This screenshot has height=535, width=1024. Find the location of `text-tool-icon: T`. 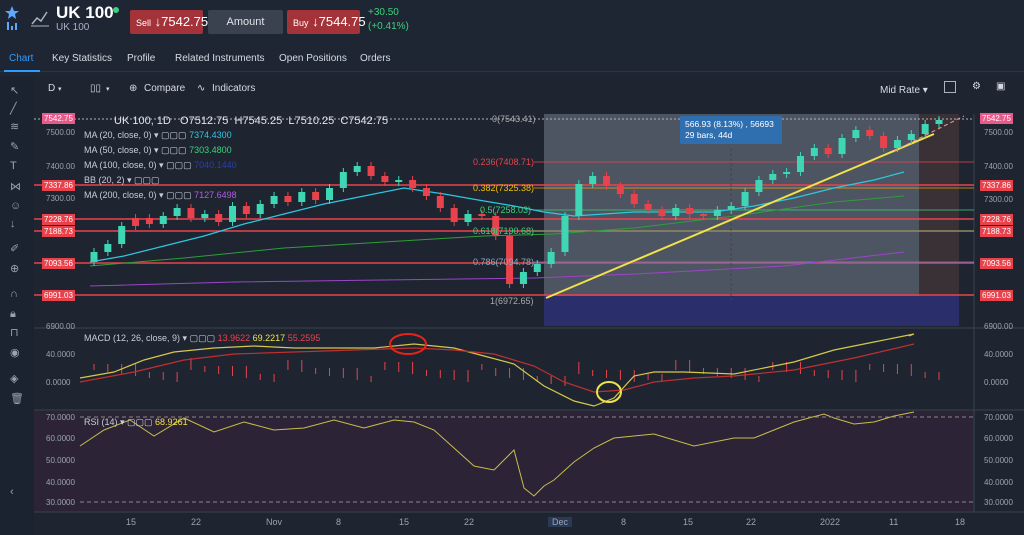

text-tool-icon: T is located at coordinates (13, 166).